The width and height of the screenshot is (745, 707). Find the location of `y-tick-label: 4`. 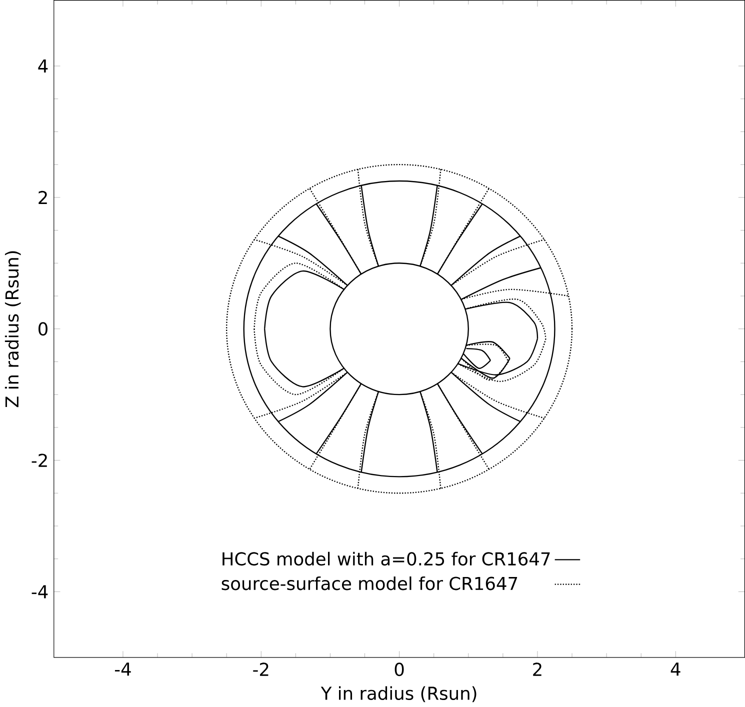

y-tick-label: 4 is located at coordinates (43, 66).